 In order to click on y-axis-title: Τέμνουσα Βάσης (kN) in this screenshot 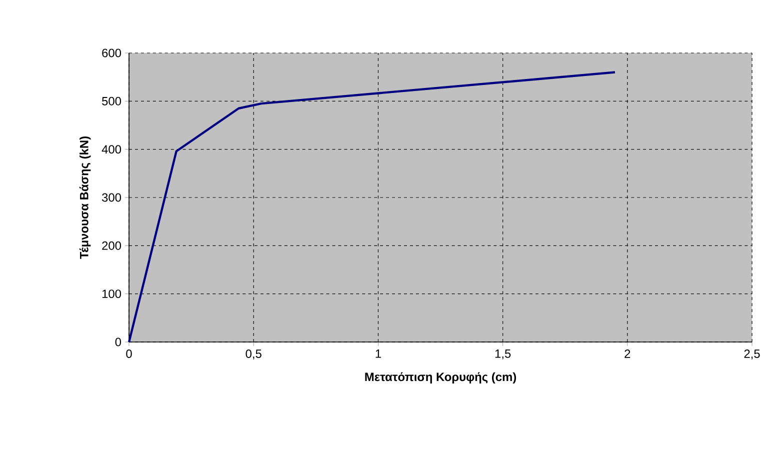, I will do `click(85, 197)`.